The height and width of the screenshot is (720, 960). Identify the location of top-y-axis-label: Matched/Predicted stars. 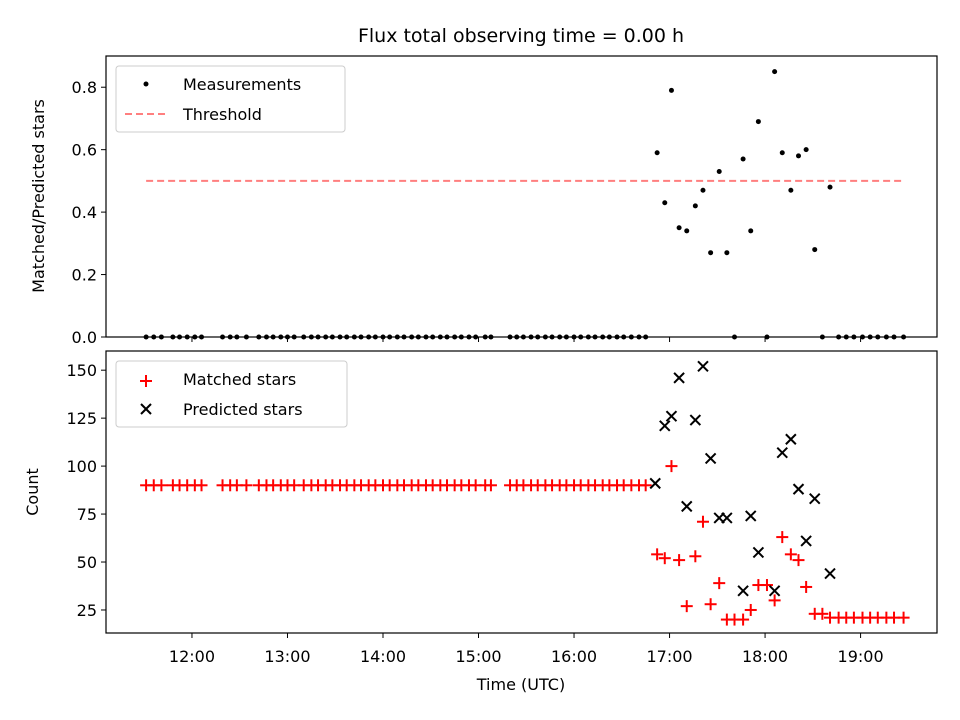
(38, 196).